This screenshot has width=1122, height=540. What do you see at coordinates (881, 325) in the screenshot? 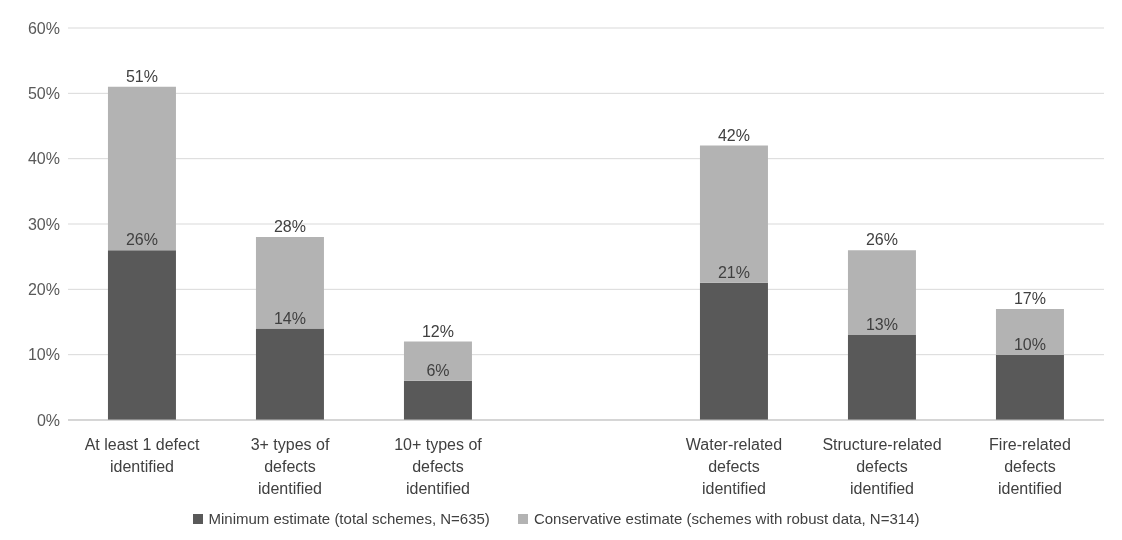
I see `data-label: 13%` at bounding box center [881, 325].